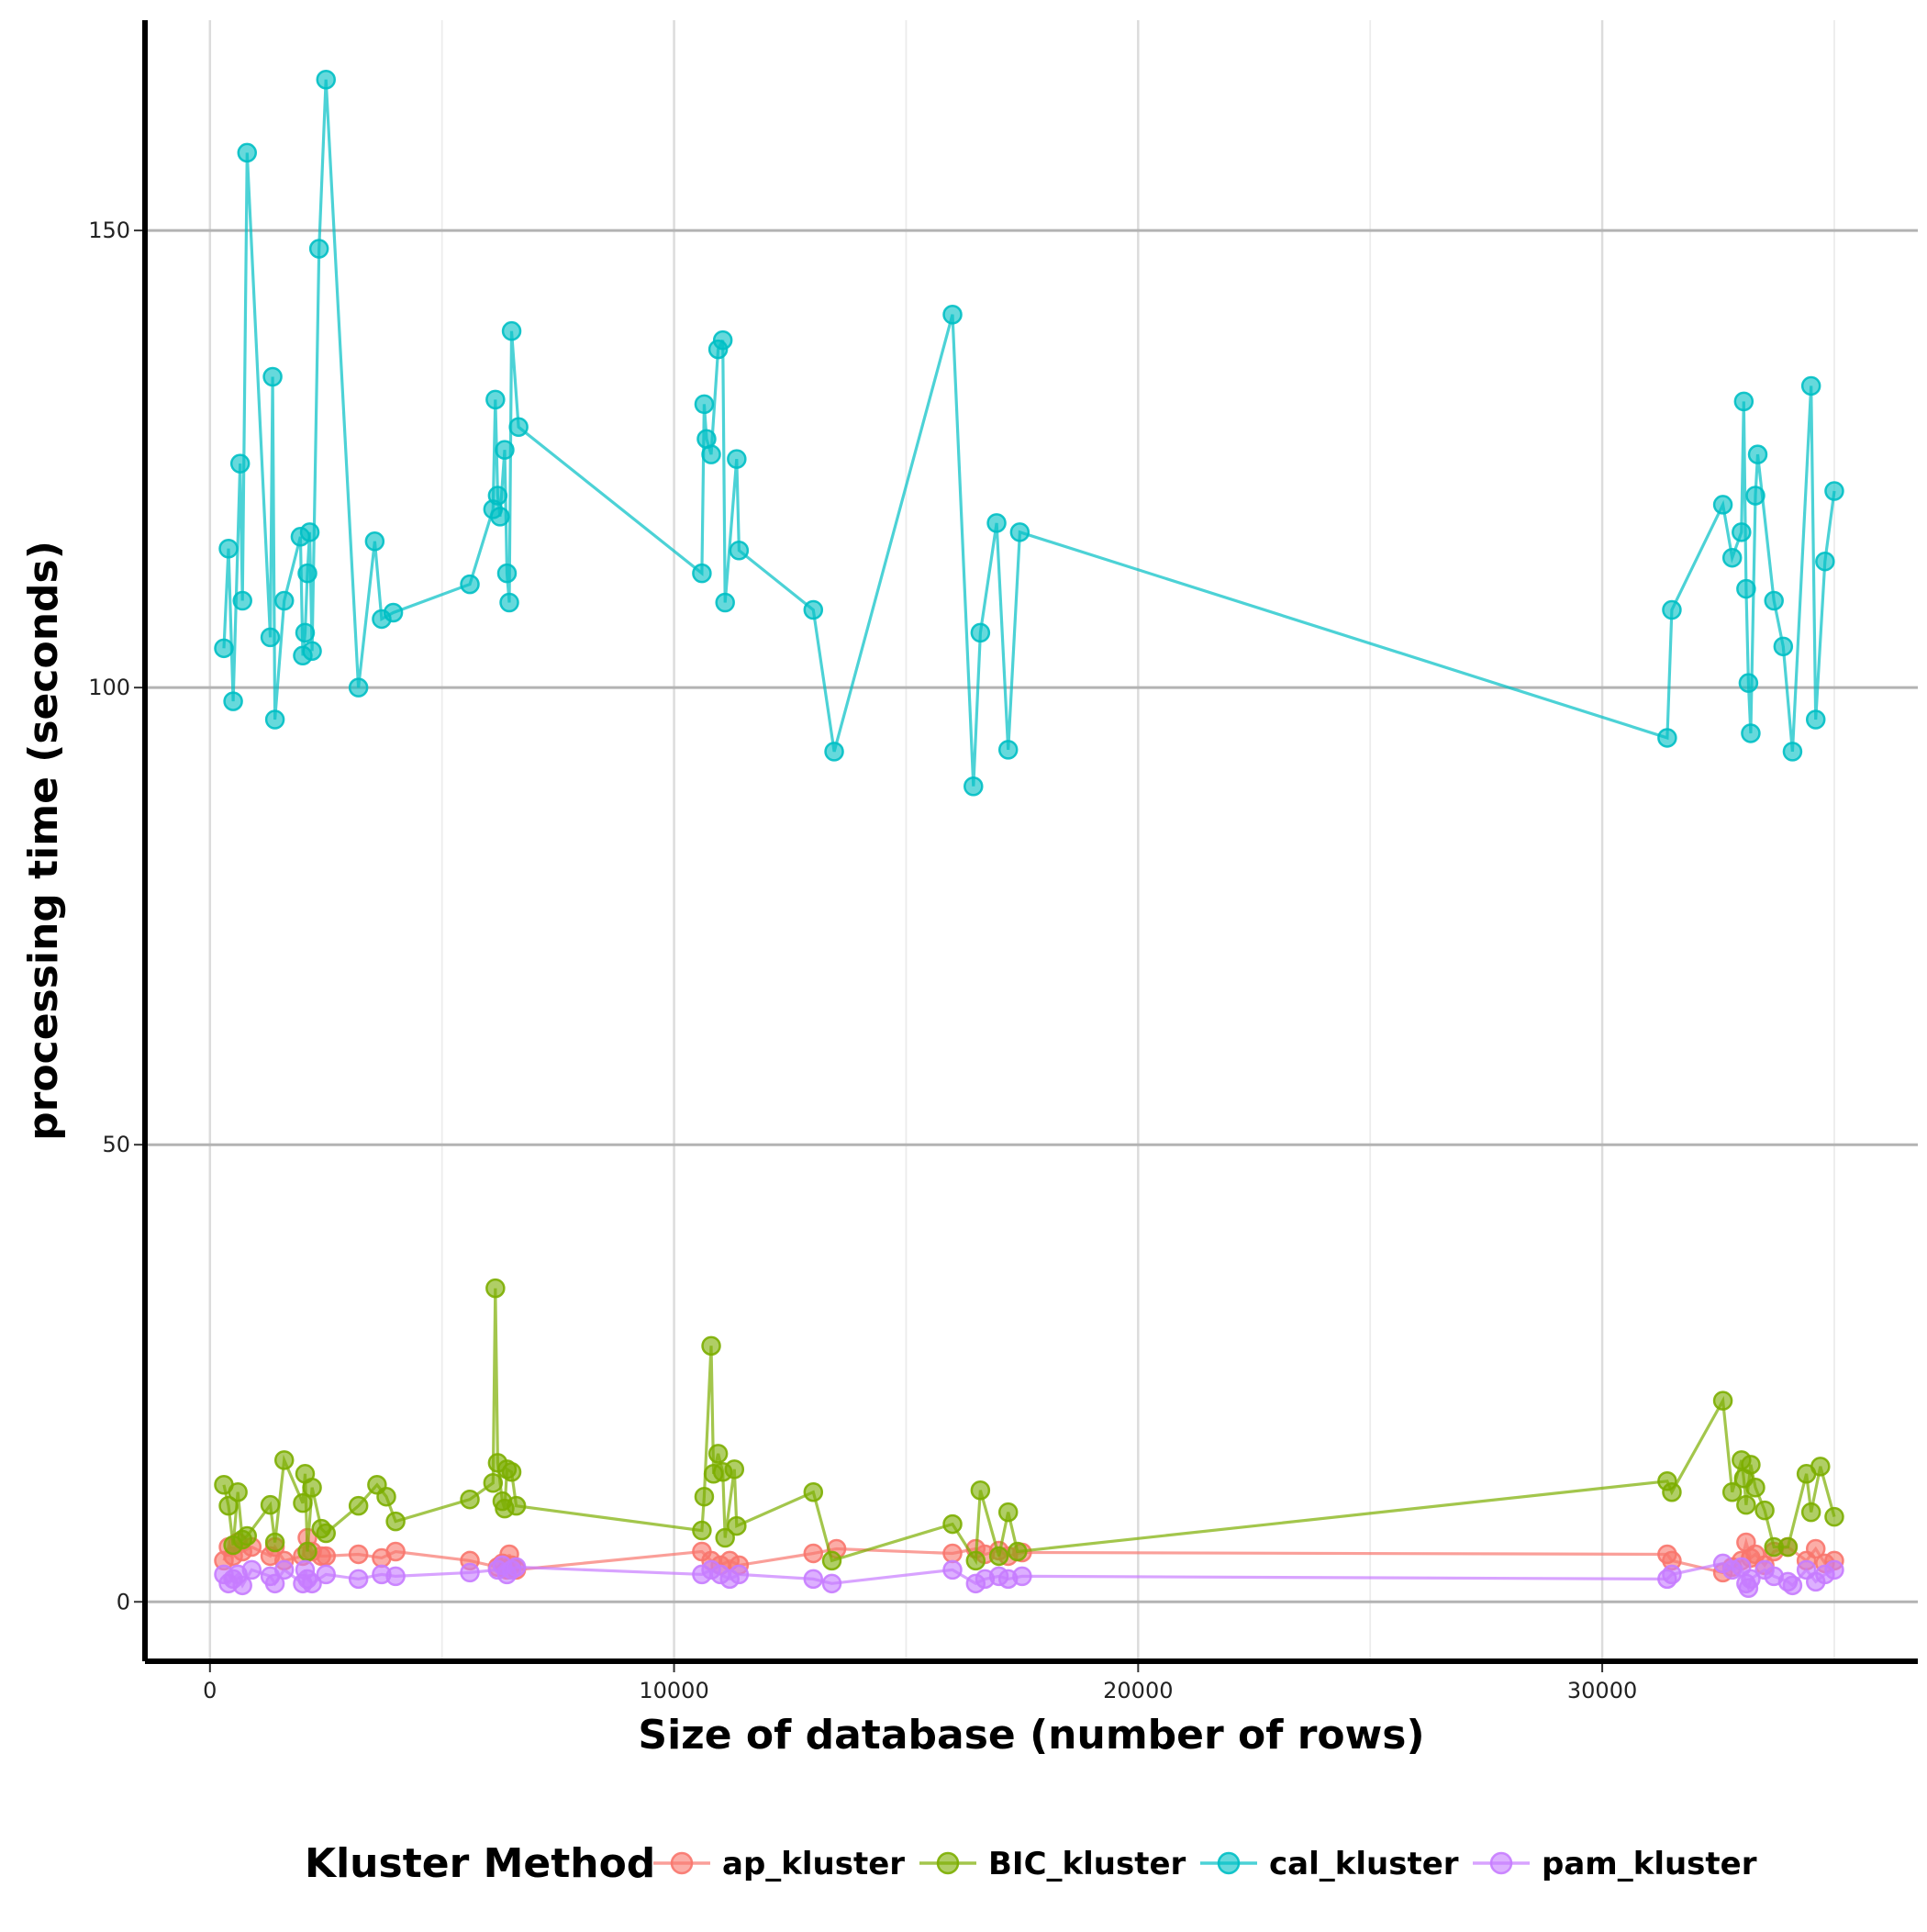 This screenshot has width=1927, height=1932. I want to click on y-tick-label: 100, so click(109, 687).